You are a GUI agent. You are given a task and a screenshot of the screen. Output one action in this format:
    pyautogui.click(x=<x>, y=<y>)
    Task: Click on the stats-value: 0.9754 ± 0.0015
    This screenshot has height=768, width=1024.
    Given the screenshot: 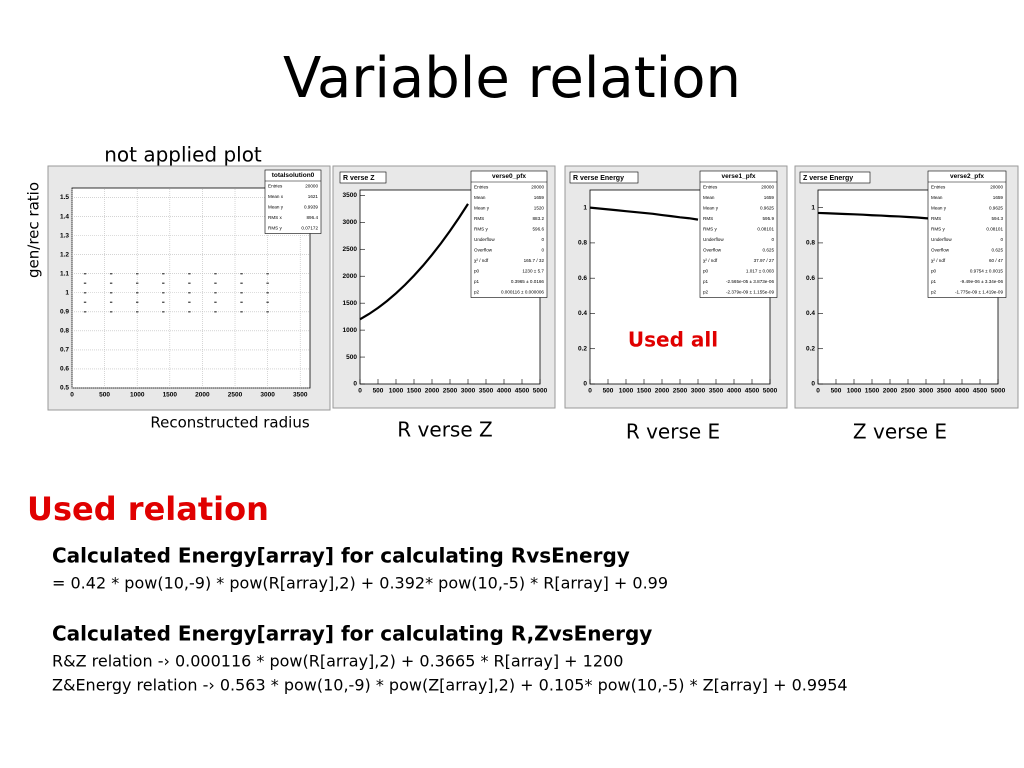 What is the action you would take?
    pyautogui.click(x=987, y=270)
    